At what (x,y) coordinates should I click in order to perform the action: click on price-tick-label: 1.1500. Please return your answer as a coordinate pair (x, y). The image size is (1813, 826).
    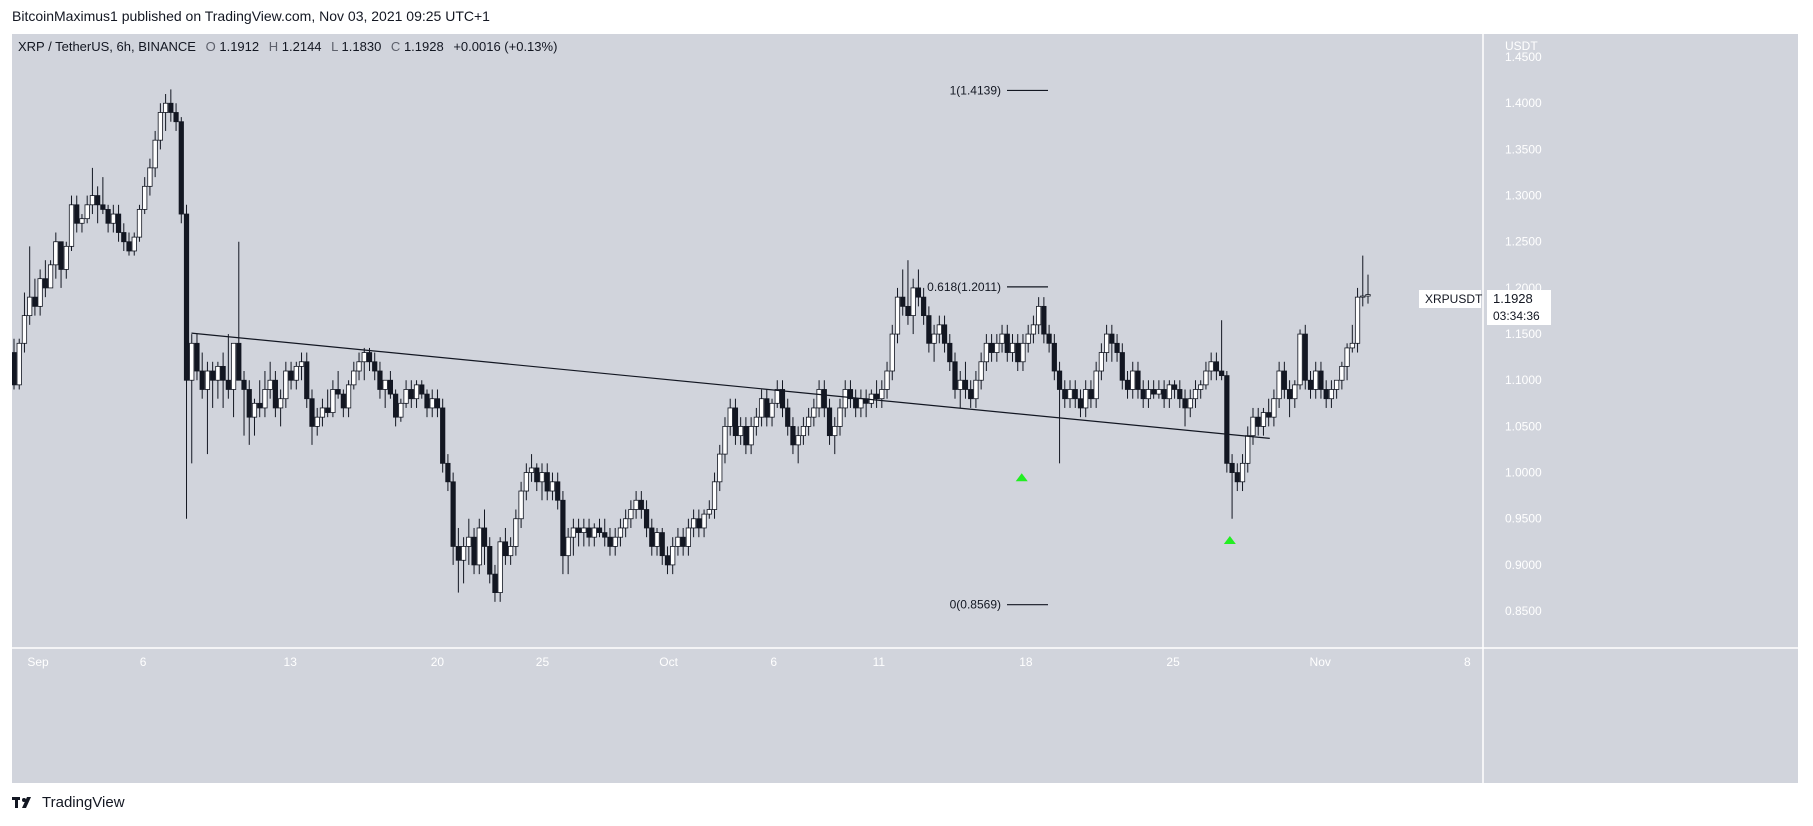
    Looking at the image, I should click on (1523, 334).